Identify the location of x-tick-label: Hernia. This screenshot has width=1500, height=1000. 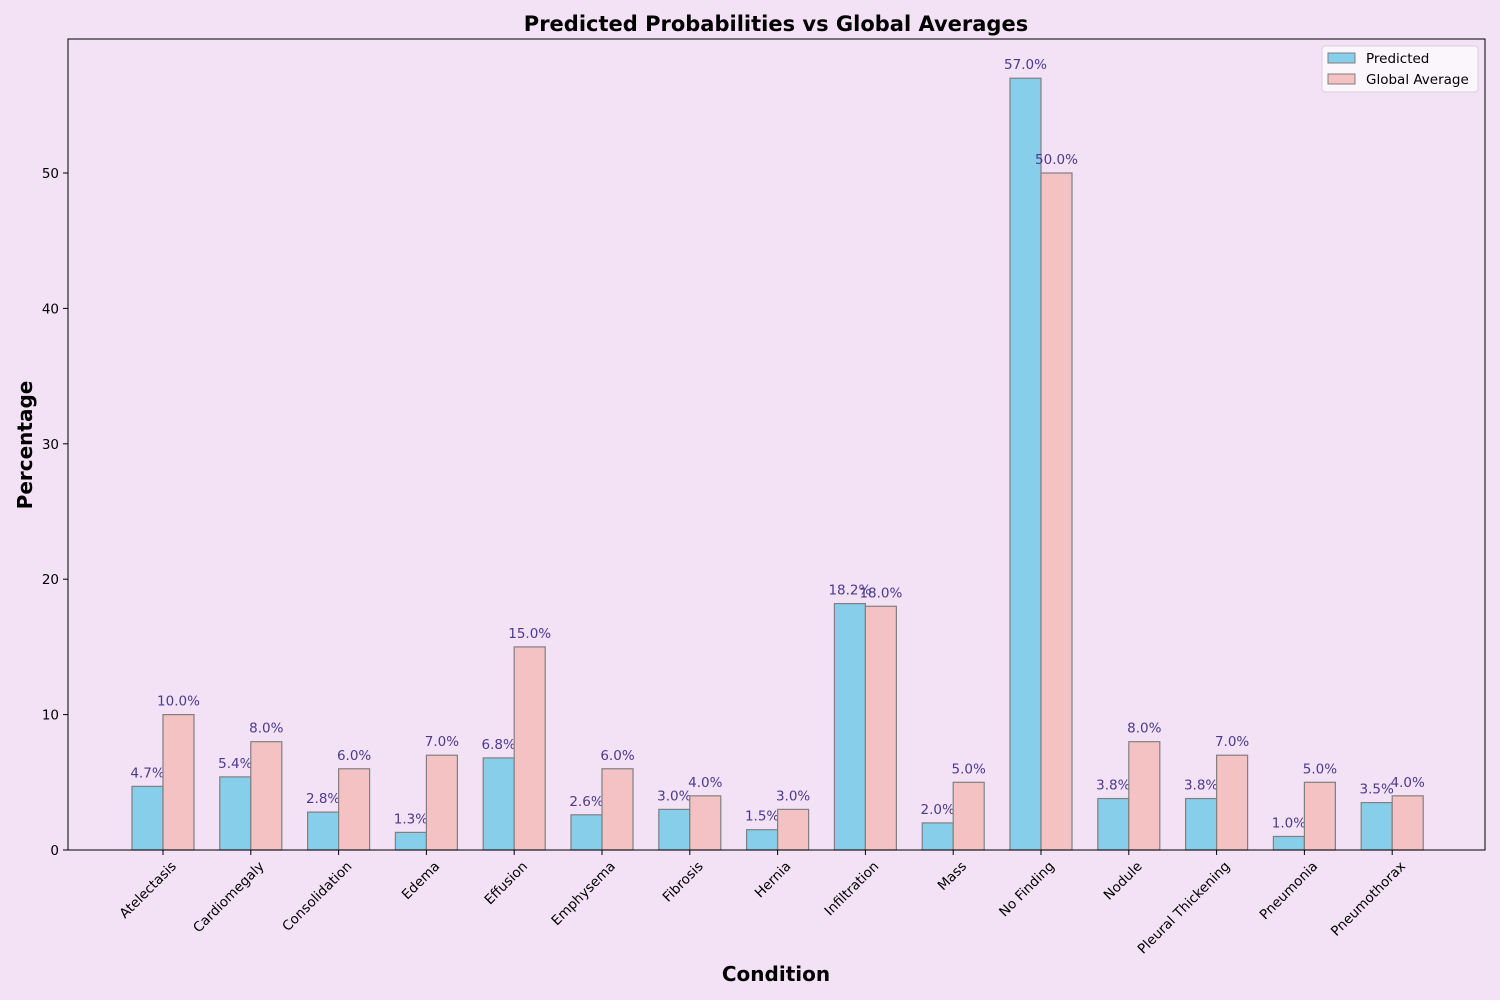
(773, 880).